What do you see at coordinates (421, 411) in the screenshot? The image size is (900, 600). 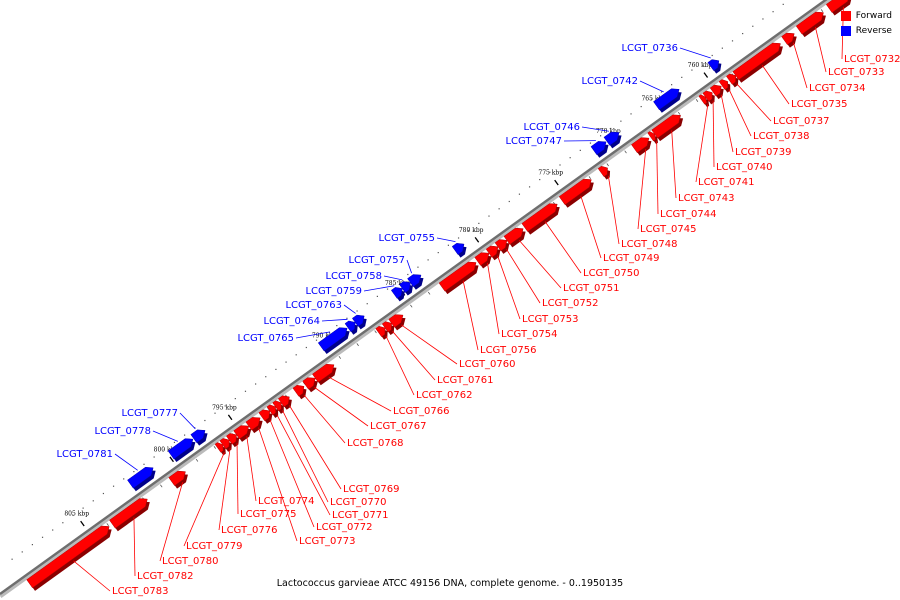 I see `gene-label: LCGT_0766` at bounding box center [421, 411].